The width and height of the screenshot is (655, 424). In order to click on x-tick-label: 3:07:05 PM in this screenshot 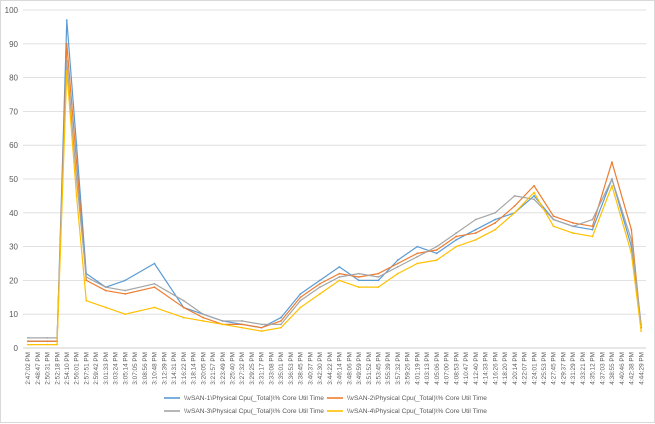, I will do `click(135, 368)`.